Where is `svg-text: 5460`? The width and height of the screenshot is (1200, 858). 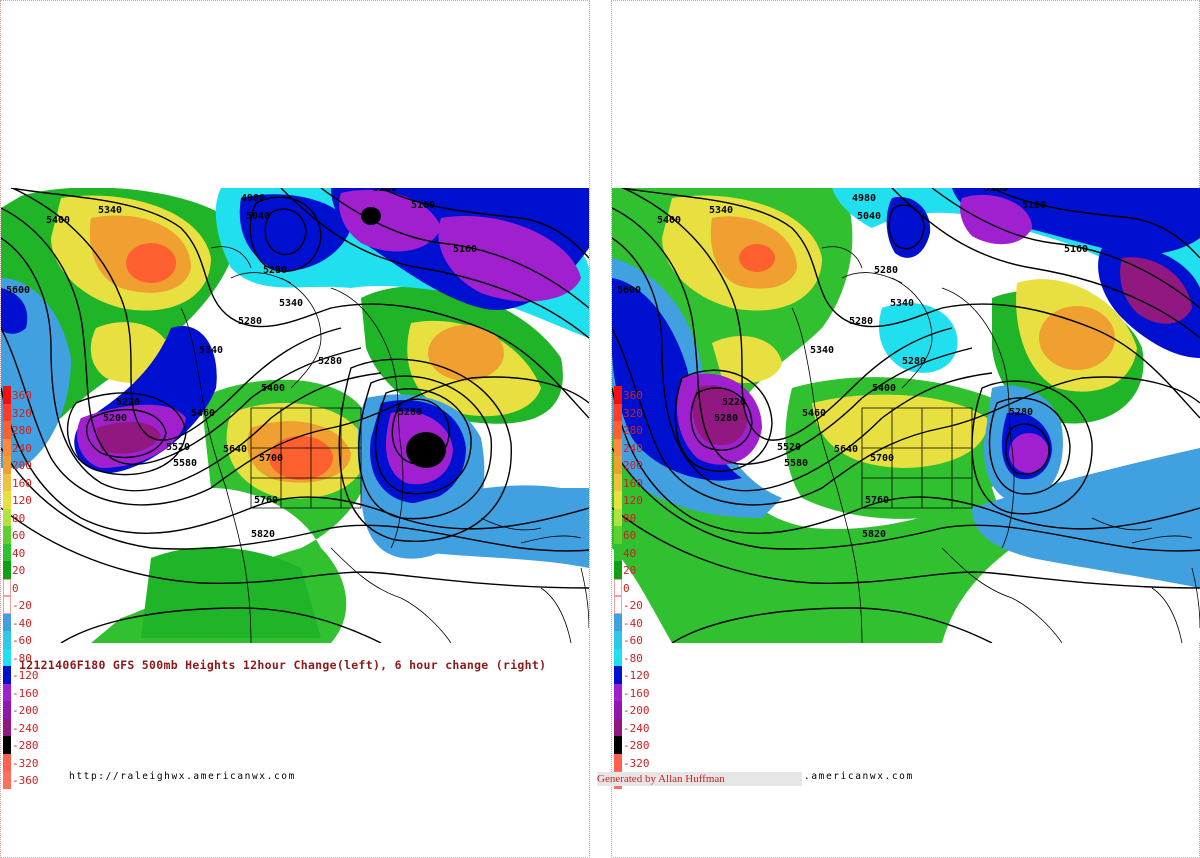 svg-text: 5460 is located at coordinates (814, 413).